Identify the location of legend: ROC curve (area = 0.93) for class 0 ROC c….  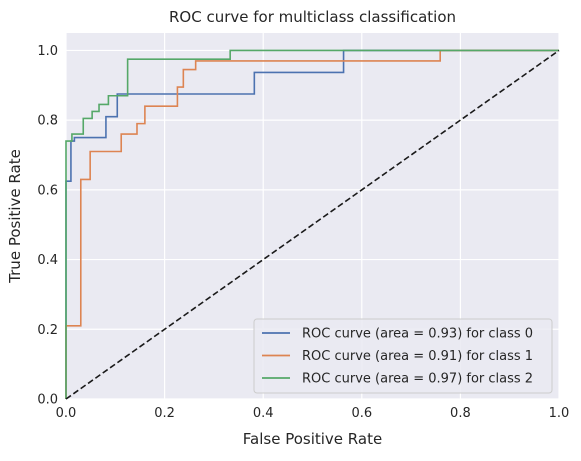
(403, 356).